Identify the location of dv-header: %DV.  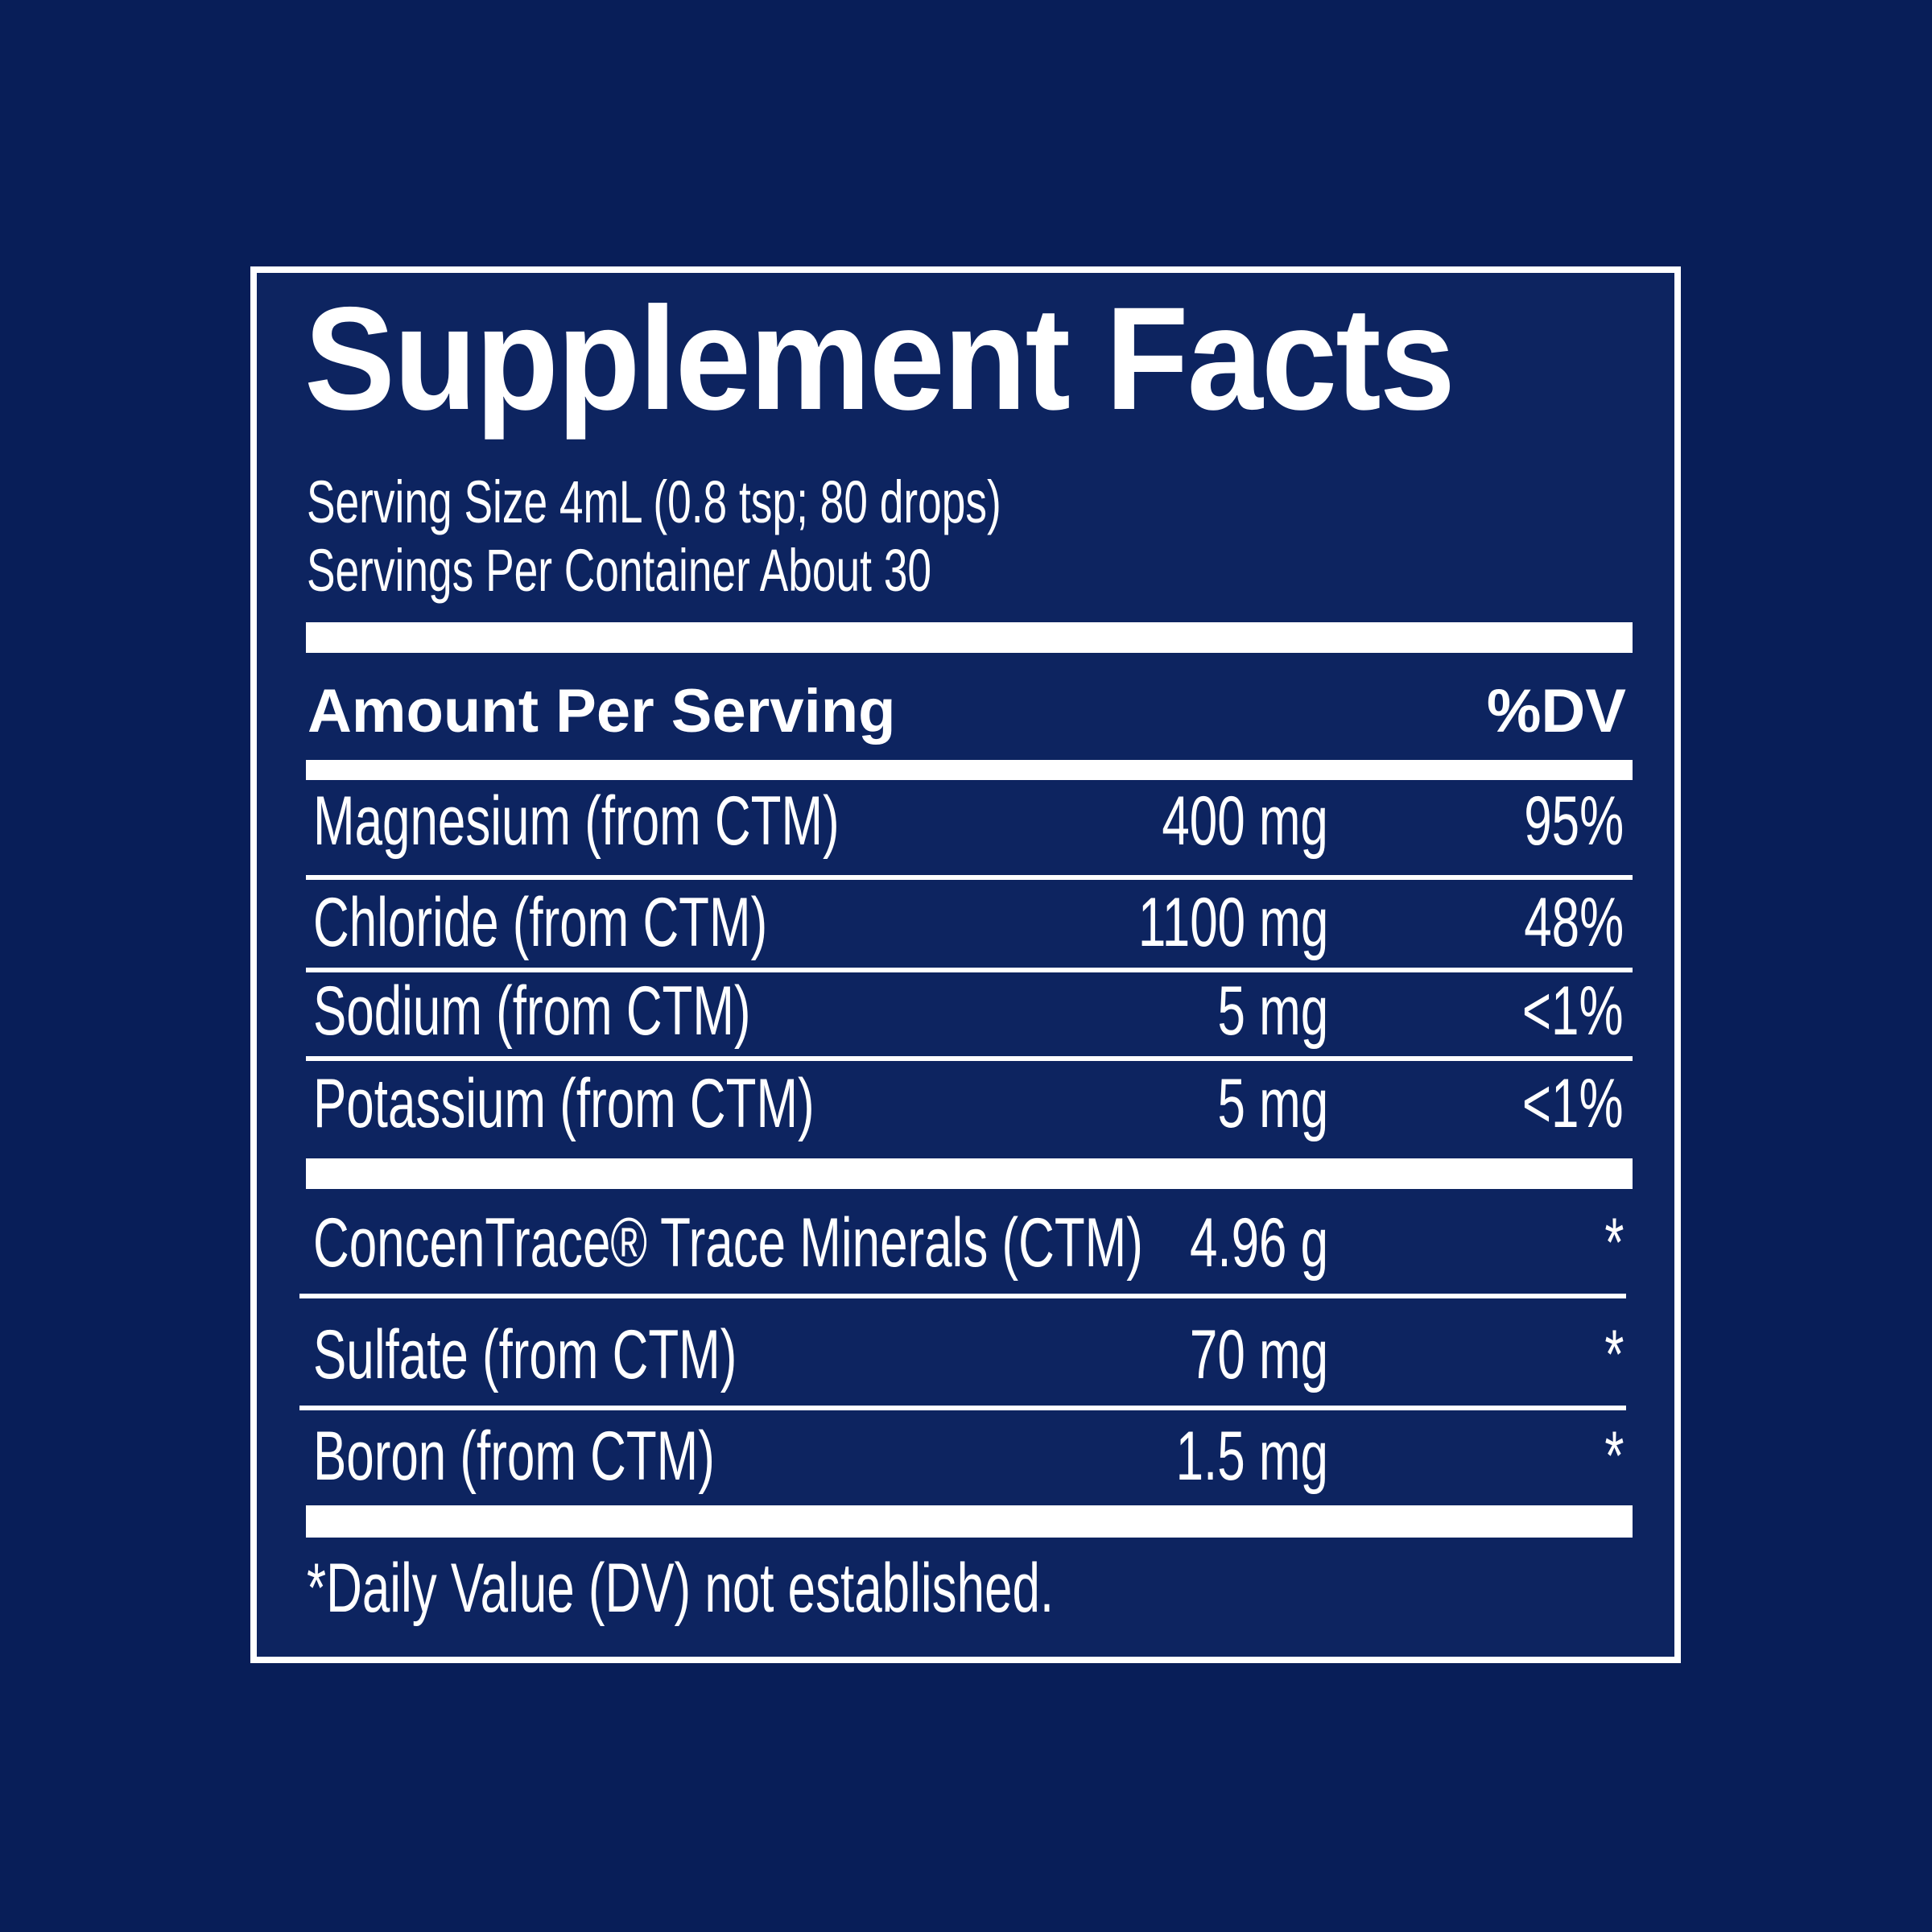
(1556, 711).